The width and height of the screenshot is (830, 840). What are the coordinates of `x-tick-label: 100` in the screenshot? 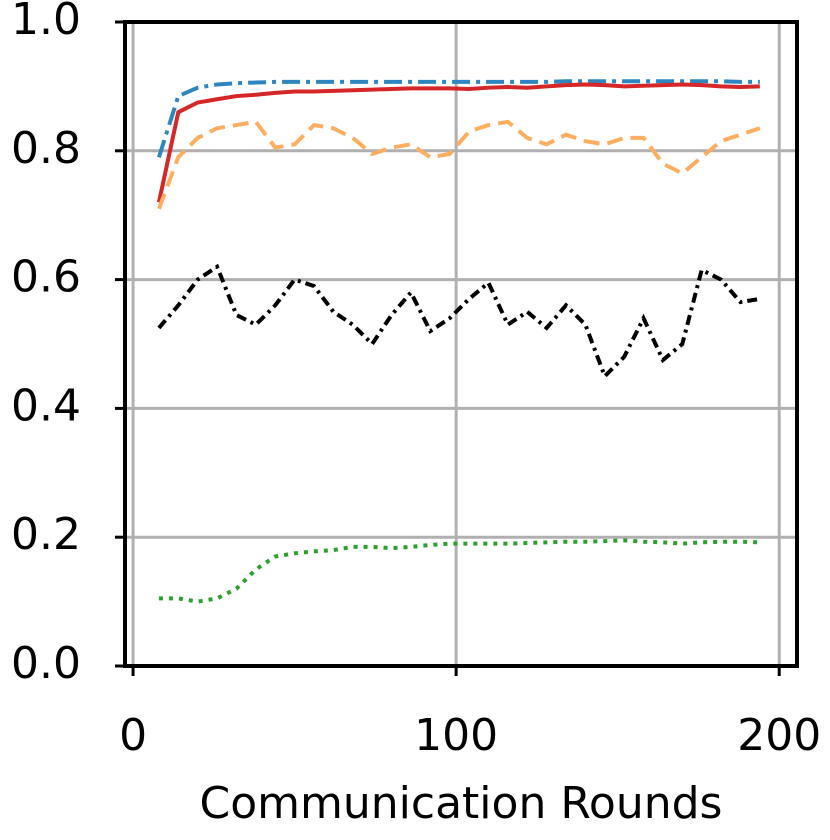 It's located at (456, 735).